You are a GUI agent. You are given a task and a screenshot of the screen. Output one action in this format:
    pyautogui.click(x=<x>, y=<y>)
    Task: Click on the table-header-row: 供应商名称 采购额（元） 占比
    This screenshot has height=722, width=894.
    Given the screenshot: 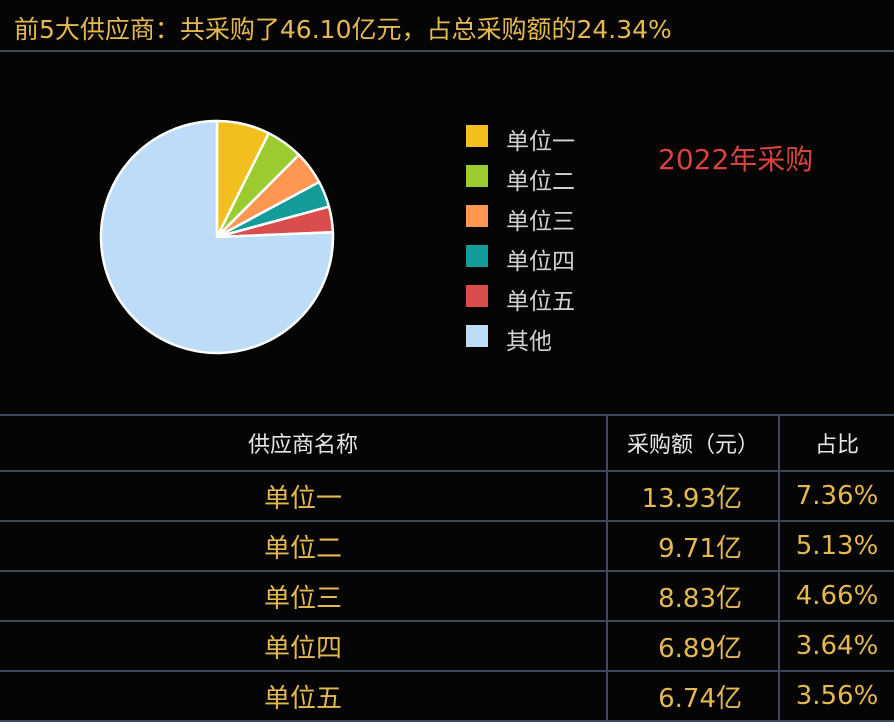 What is the action you would take?
    pyautogui.click(x=447, y=444)
    